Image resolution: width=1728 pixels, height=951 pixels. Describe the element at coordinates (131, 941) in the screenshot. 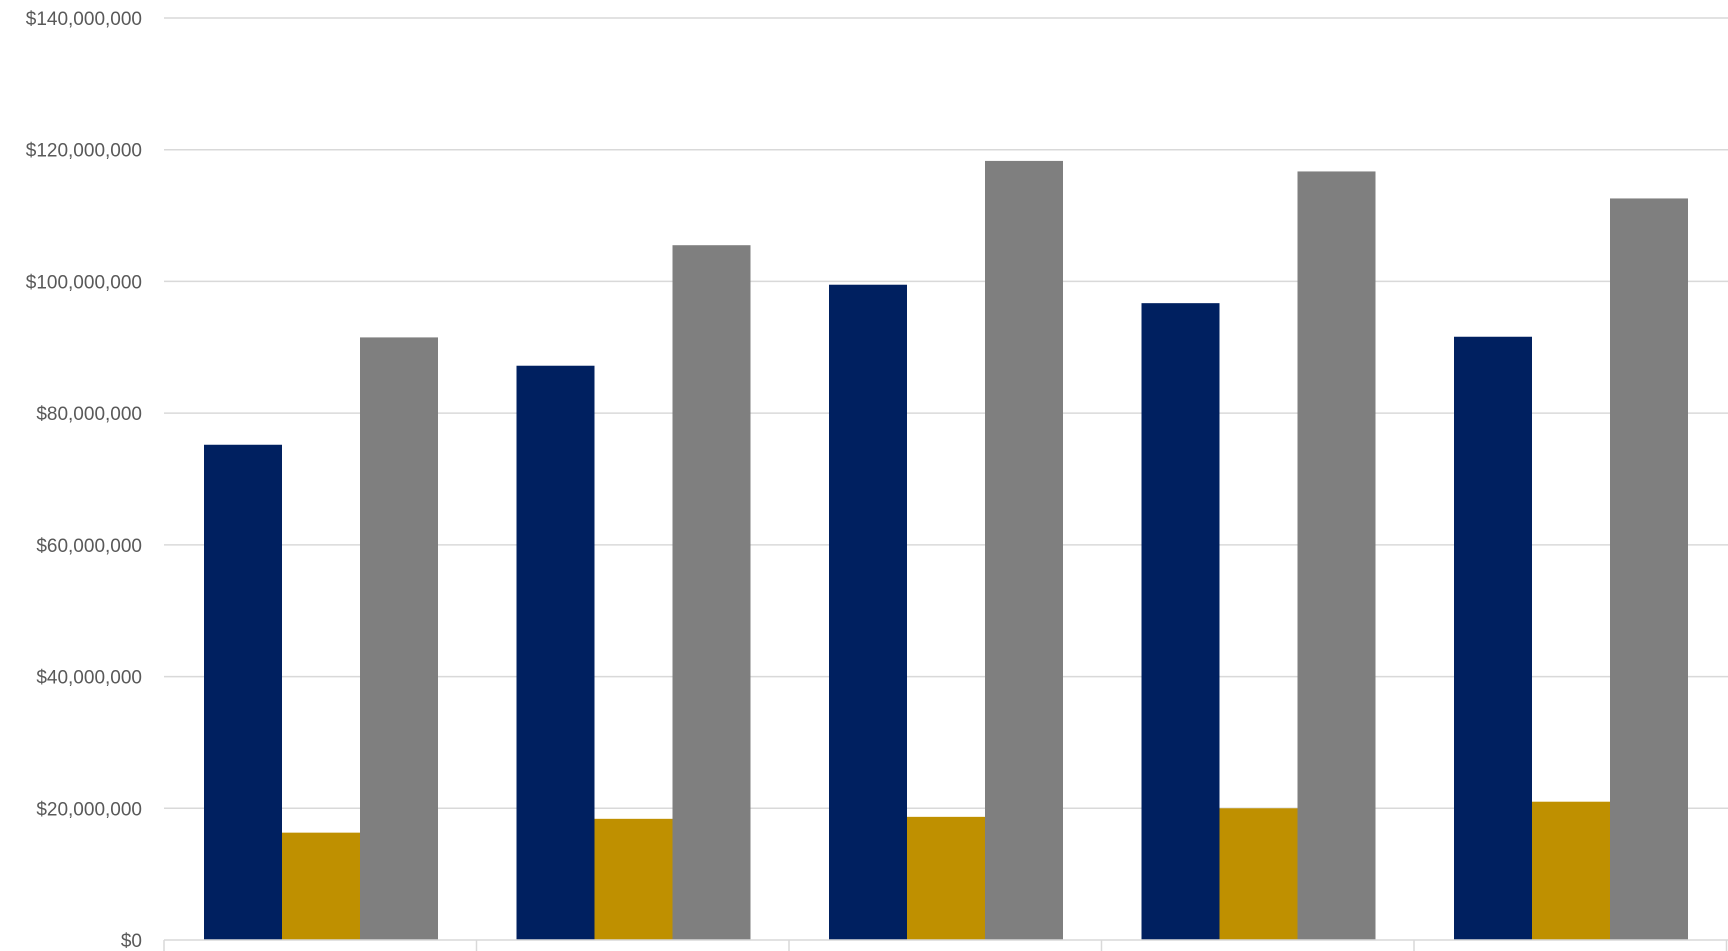

I see `y-tick-label: $0` at that location.